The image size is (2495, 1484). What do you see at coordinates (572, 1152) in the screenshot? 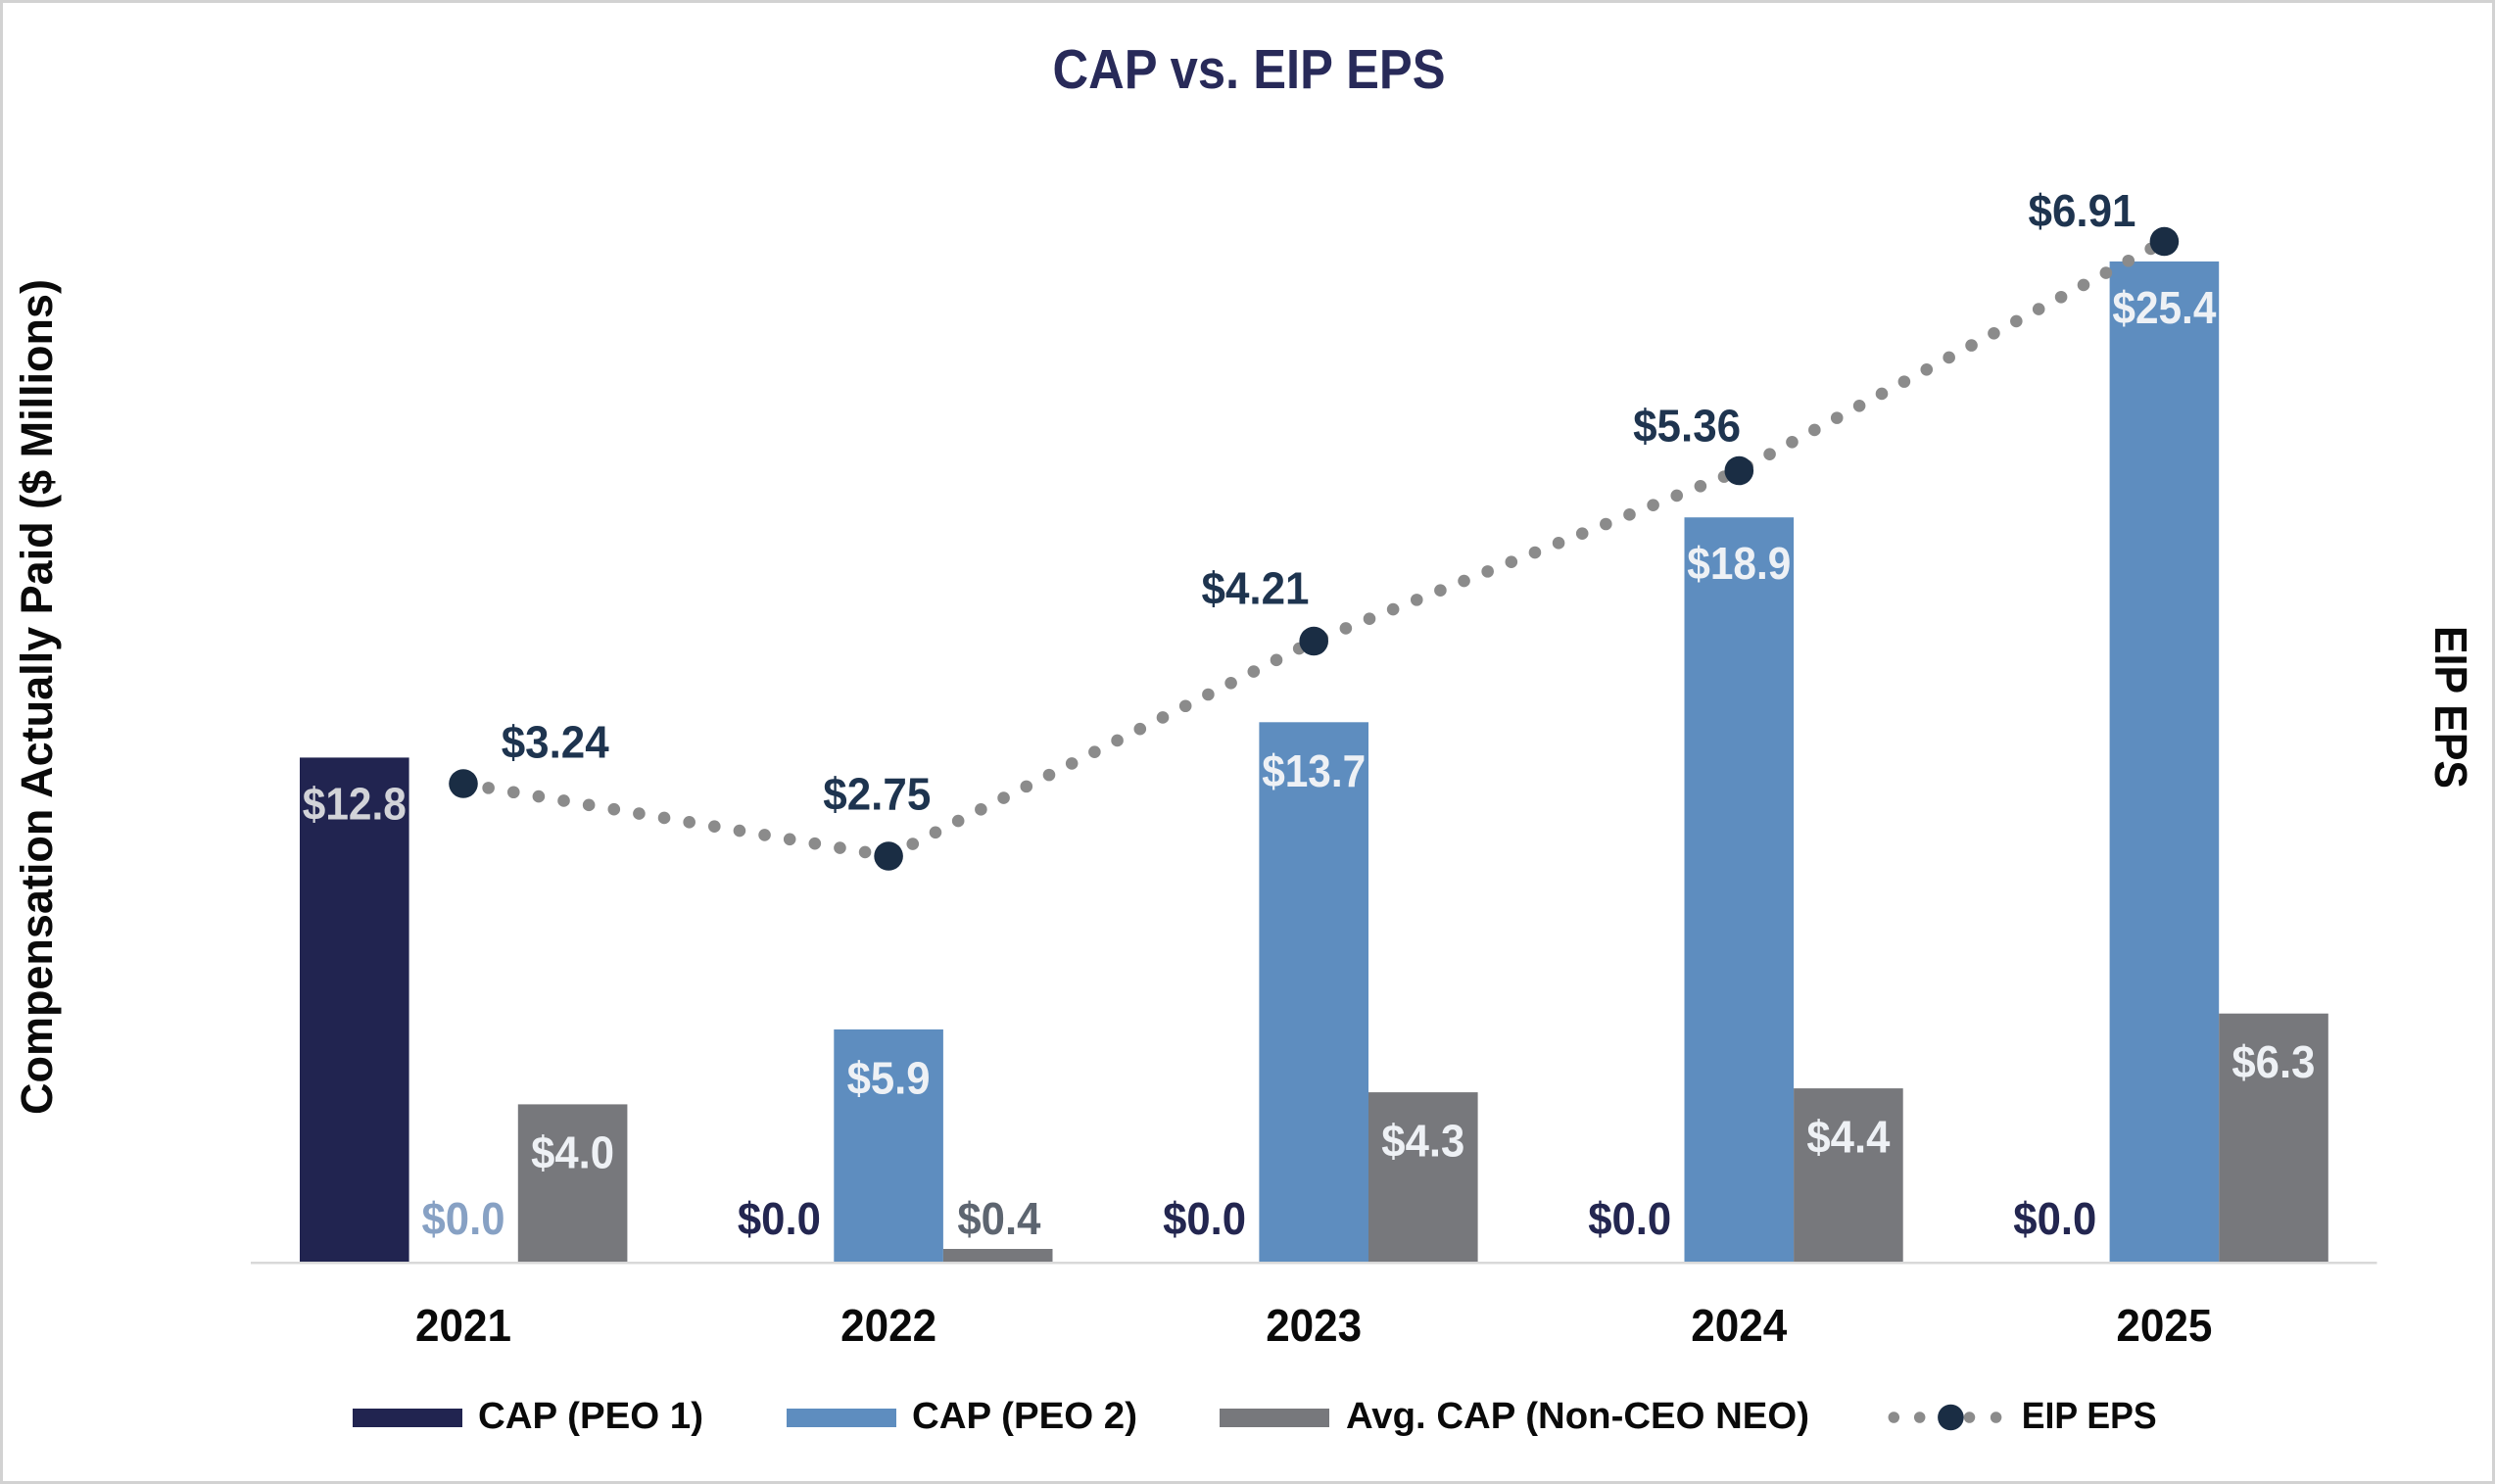
I see `svg-text: $4.0` at bounding box center [572, 1152].